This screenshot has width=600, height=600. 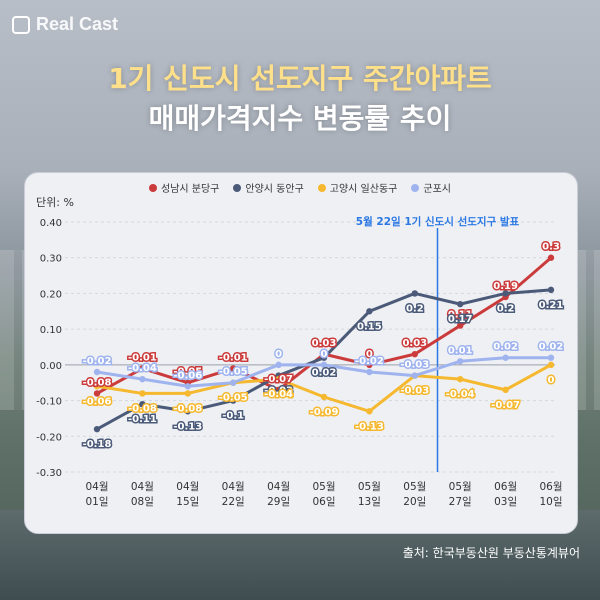 What do you see at coordinates (324, 412) in the screenshot?
I see `data-label: -0.09` at bounding box center [324, 412].